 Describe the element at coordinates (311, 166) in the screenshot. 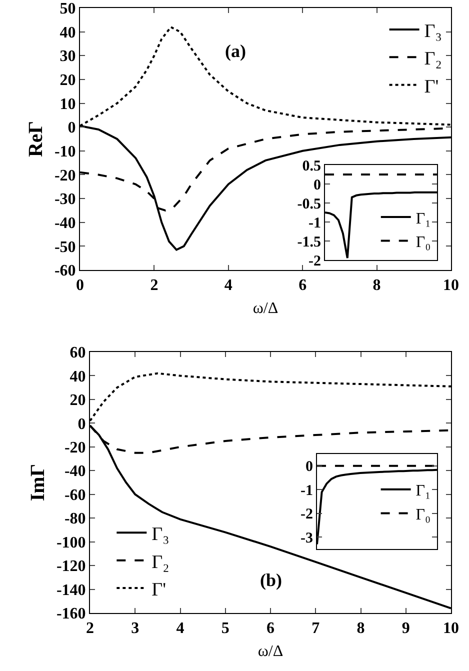

I see `y-tick-label: 0.5` at that location.